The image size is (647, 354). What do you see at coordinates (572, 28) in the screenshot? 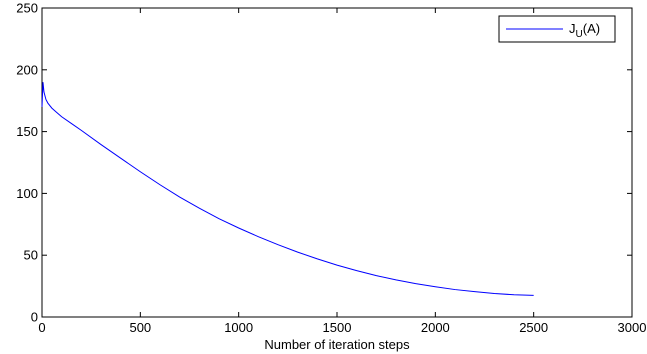
I see `legend-label-main: J` at bounding box center [572, 28].